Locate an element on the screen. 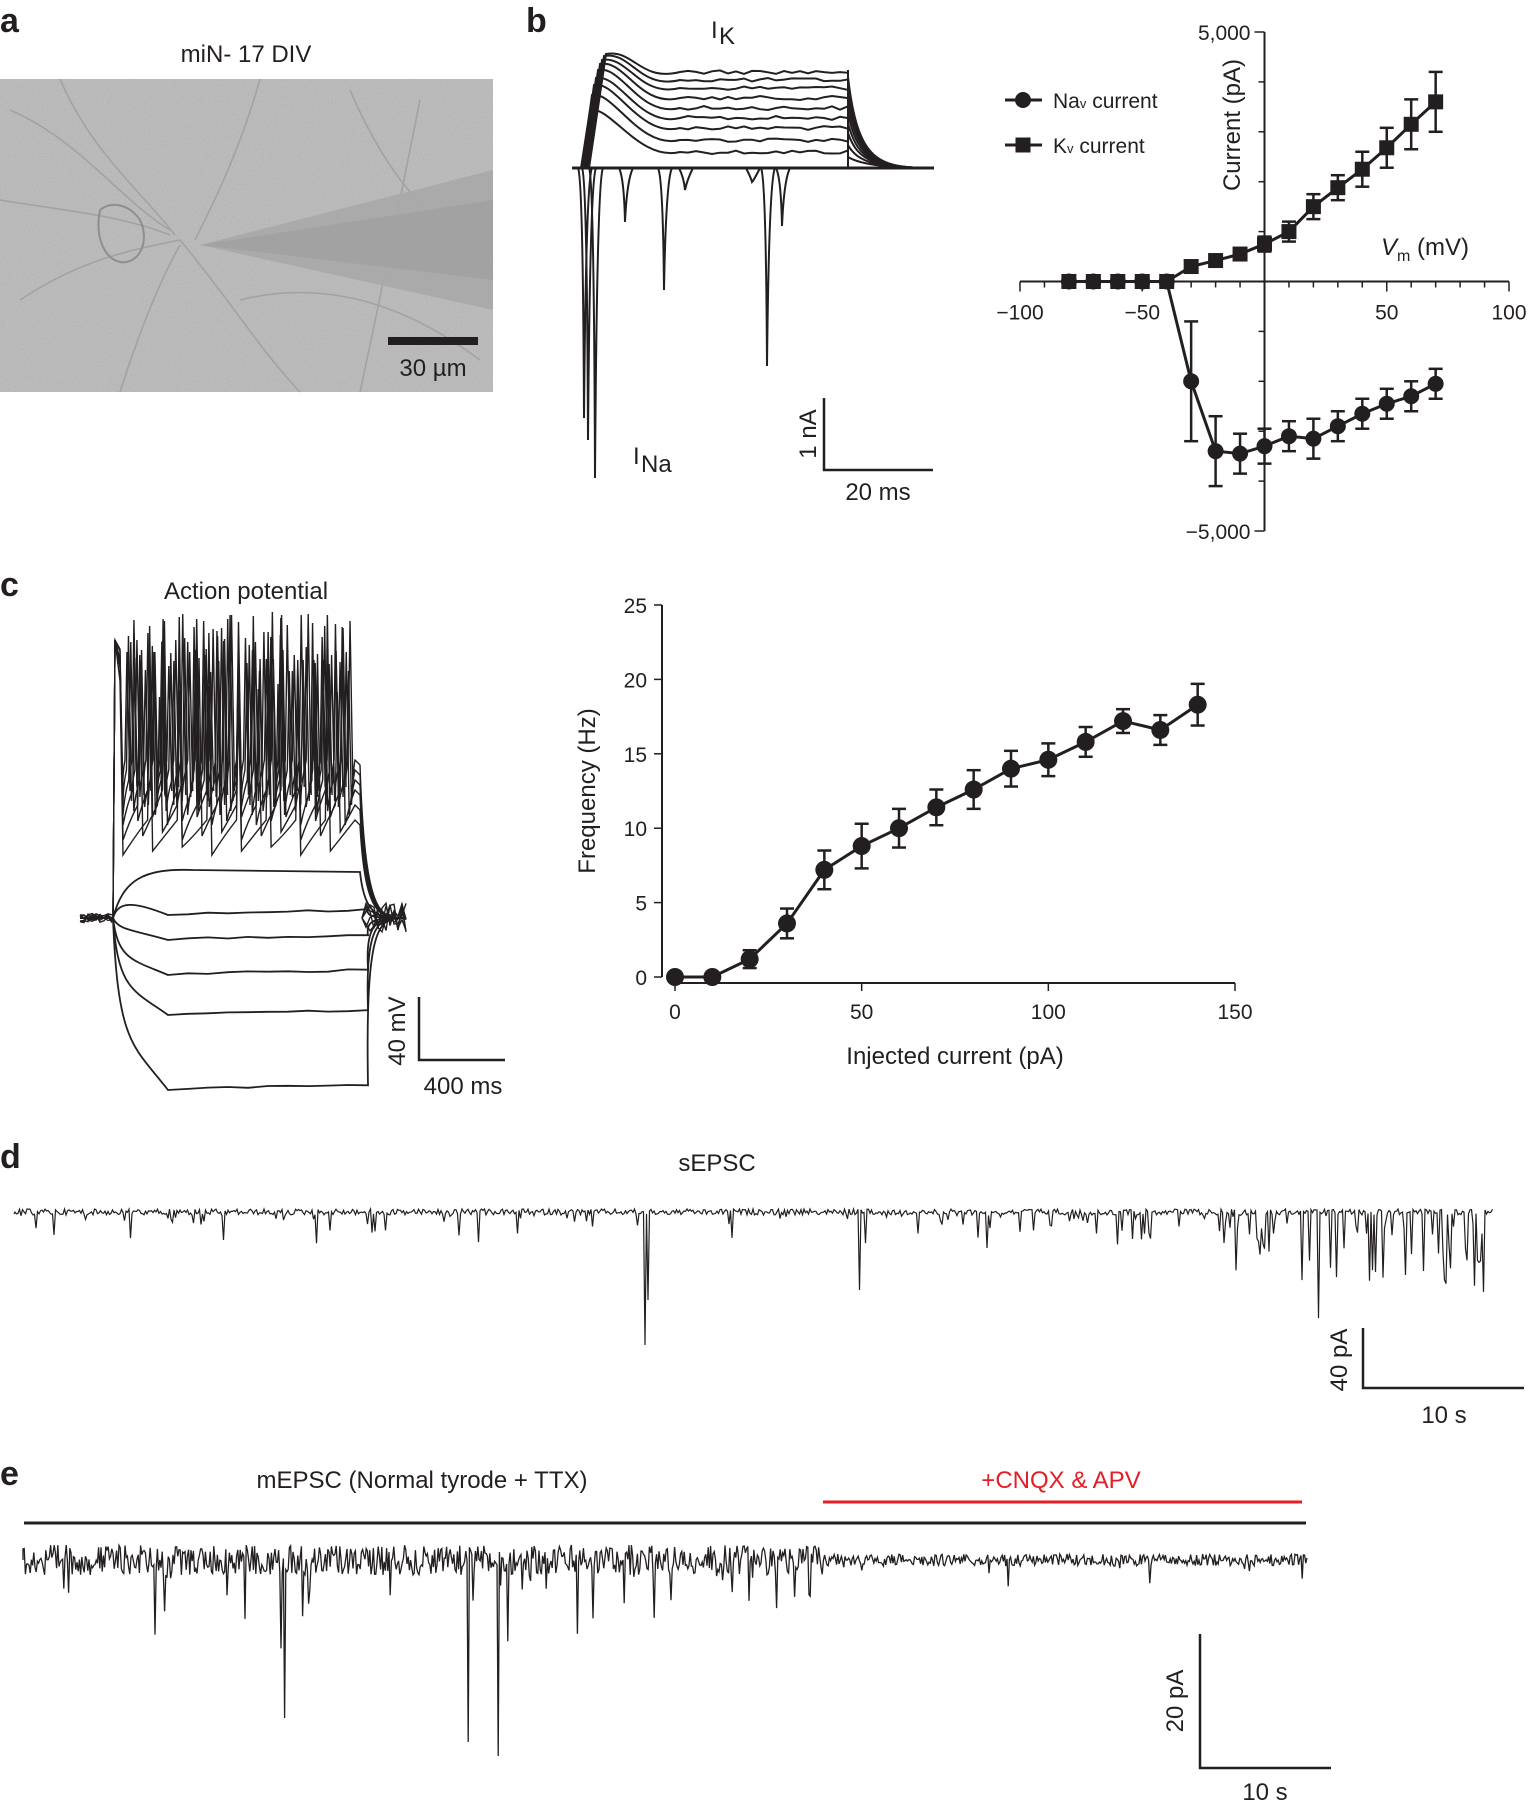  panel-e-scalebar-x: 10 s is located at coordinates (1264, 1792).